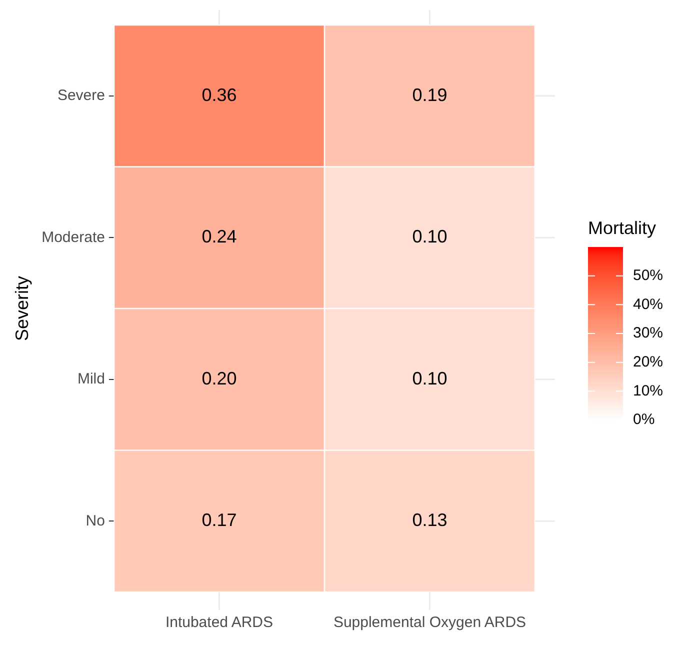 The width and height of the screenshot is (676, 650). Describe the element at coordinates (219, 94) in the screenshot. I see `data-label: 0.36` at that location.